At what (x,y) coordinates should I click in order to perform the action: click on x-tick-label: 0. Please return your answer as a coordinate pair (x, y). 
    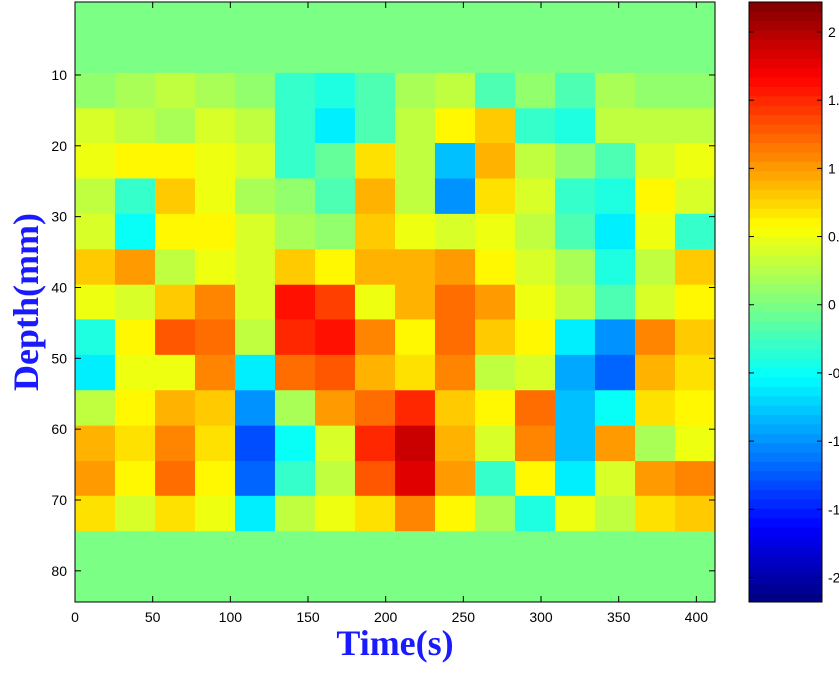
    Looking at the image, I should click on (75, 617).